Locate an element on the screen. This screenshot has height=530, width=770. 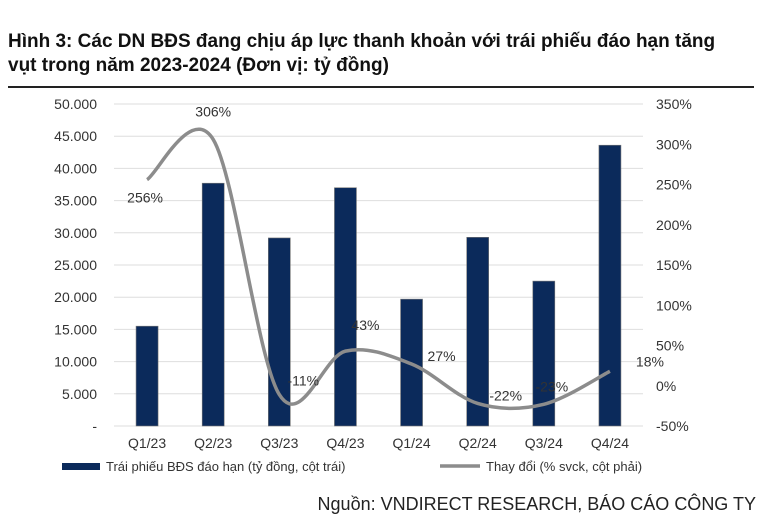
left-axis-tick: 45.000 is located at coordinates (75, 136).